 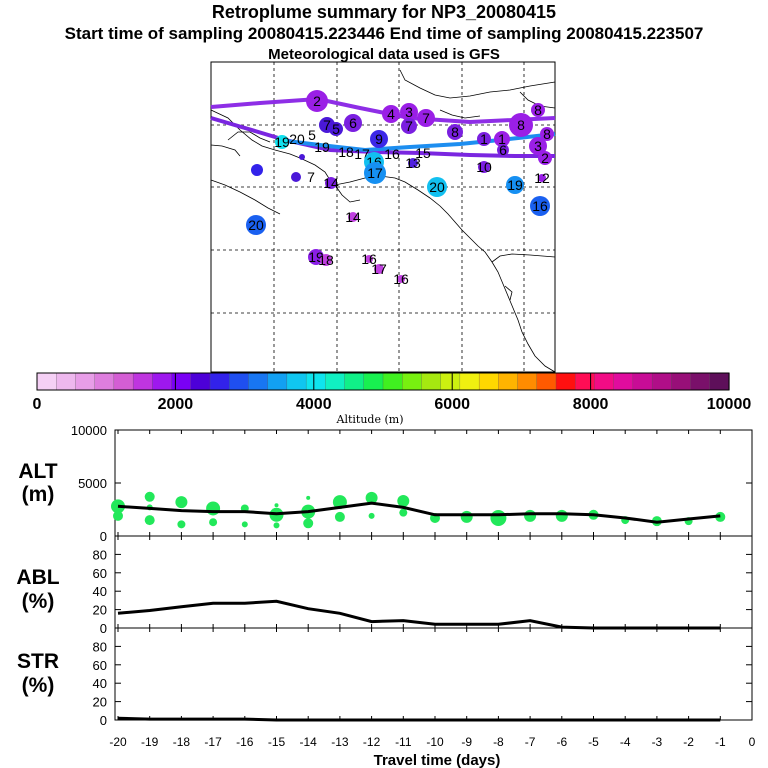 I want to click on str-label-line1: STR, so click(x=38, y=661).